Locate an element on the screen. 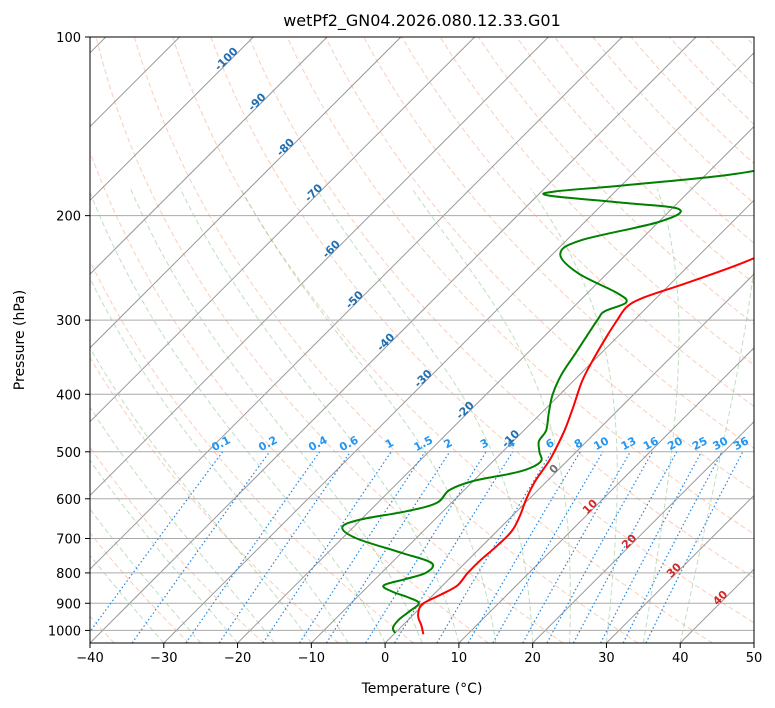 This screenshot has width=775, height=708. y-tick-label: 400 is located at coordinates (68, 395).